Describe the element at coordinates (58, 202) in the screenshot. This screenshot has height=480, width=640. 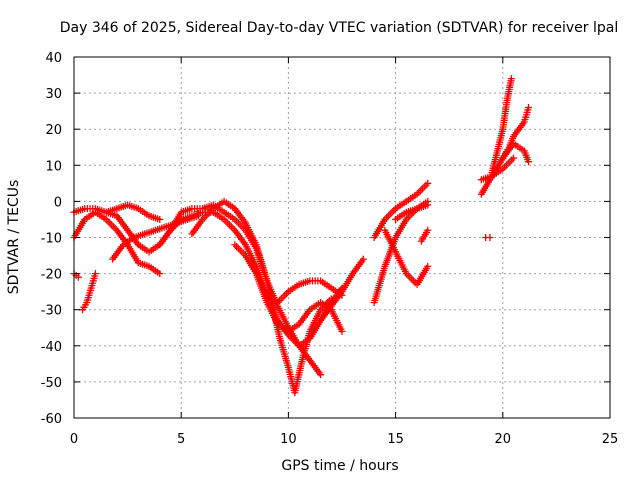
I see `y-tick-label: 0` at that location.